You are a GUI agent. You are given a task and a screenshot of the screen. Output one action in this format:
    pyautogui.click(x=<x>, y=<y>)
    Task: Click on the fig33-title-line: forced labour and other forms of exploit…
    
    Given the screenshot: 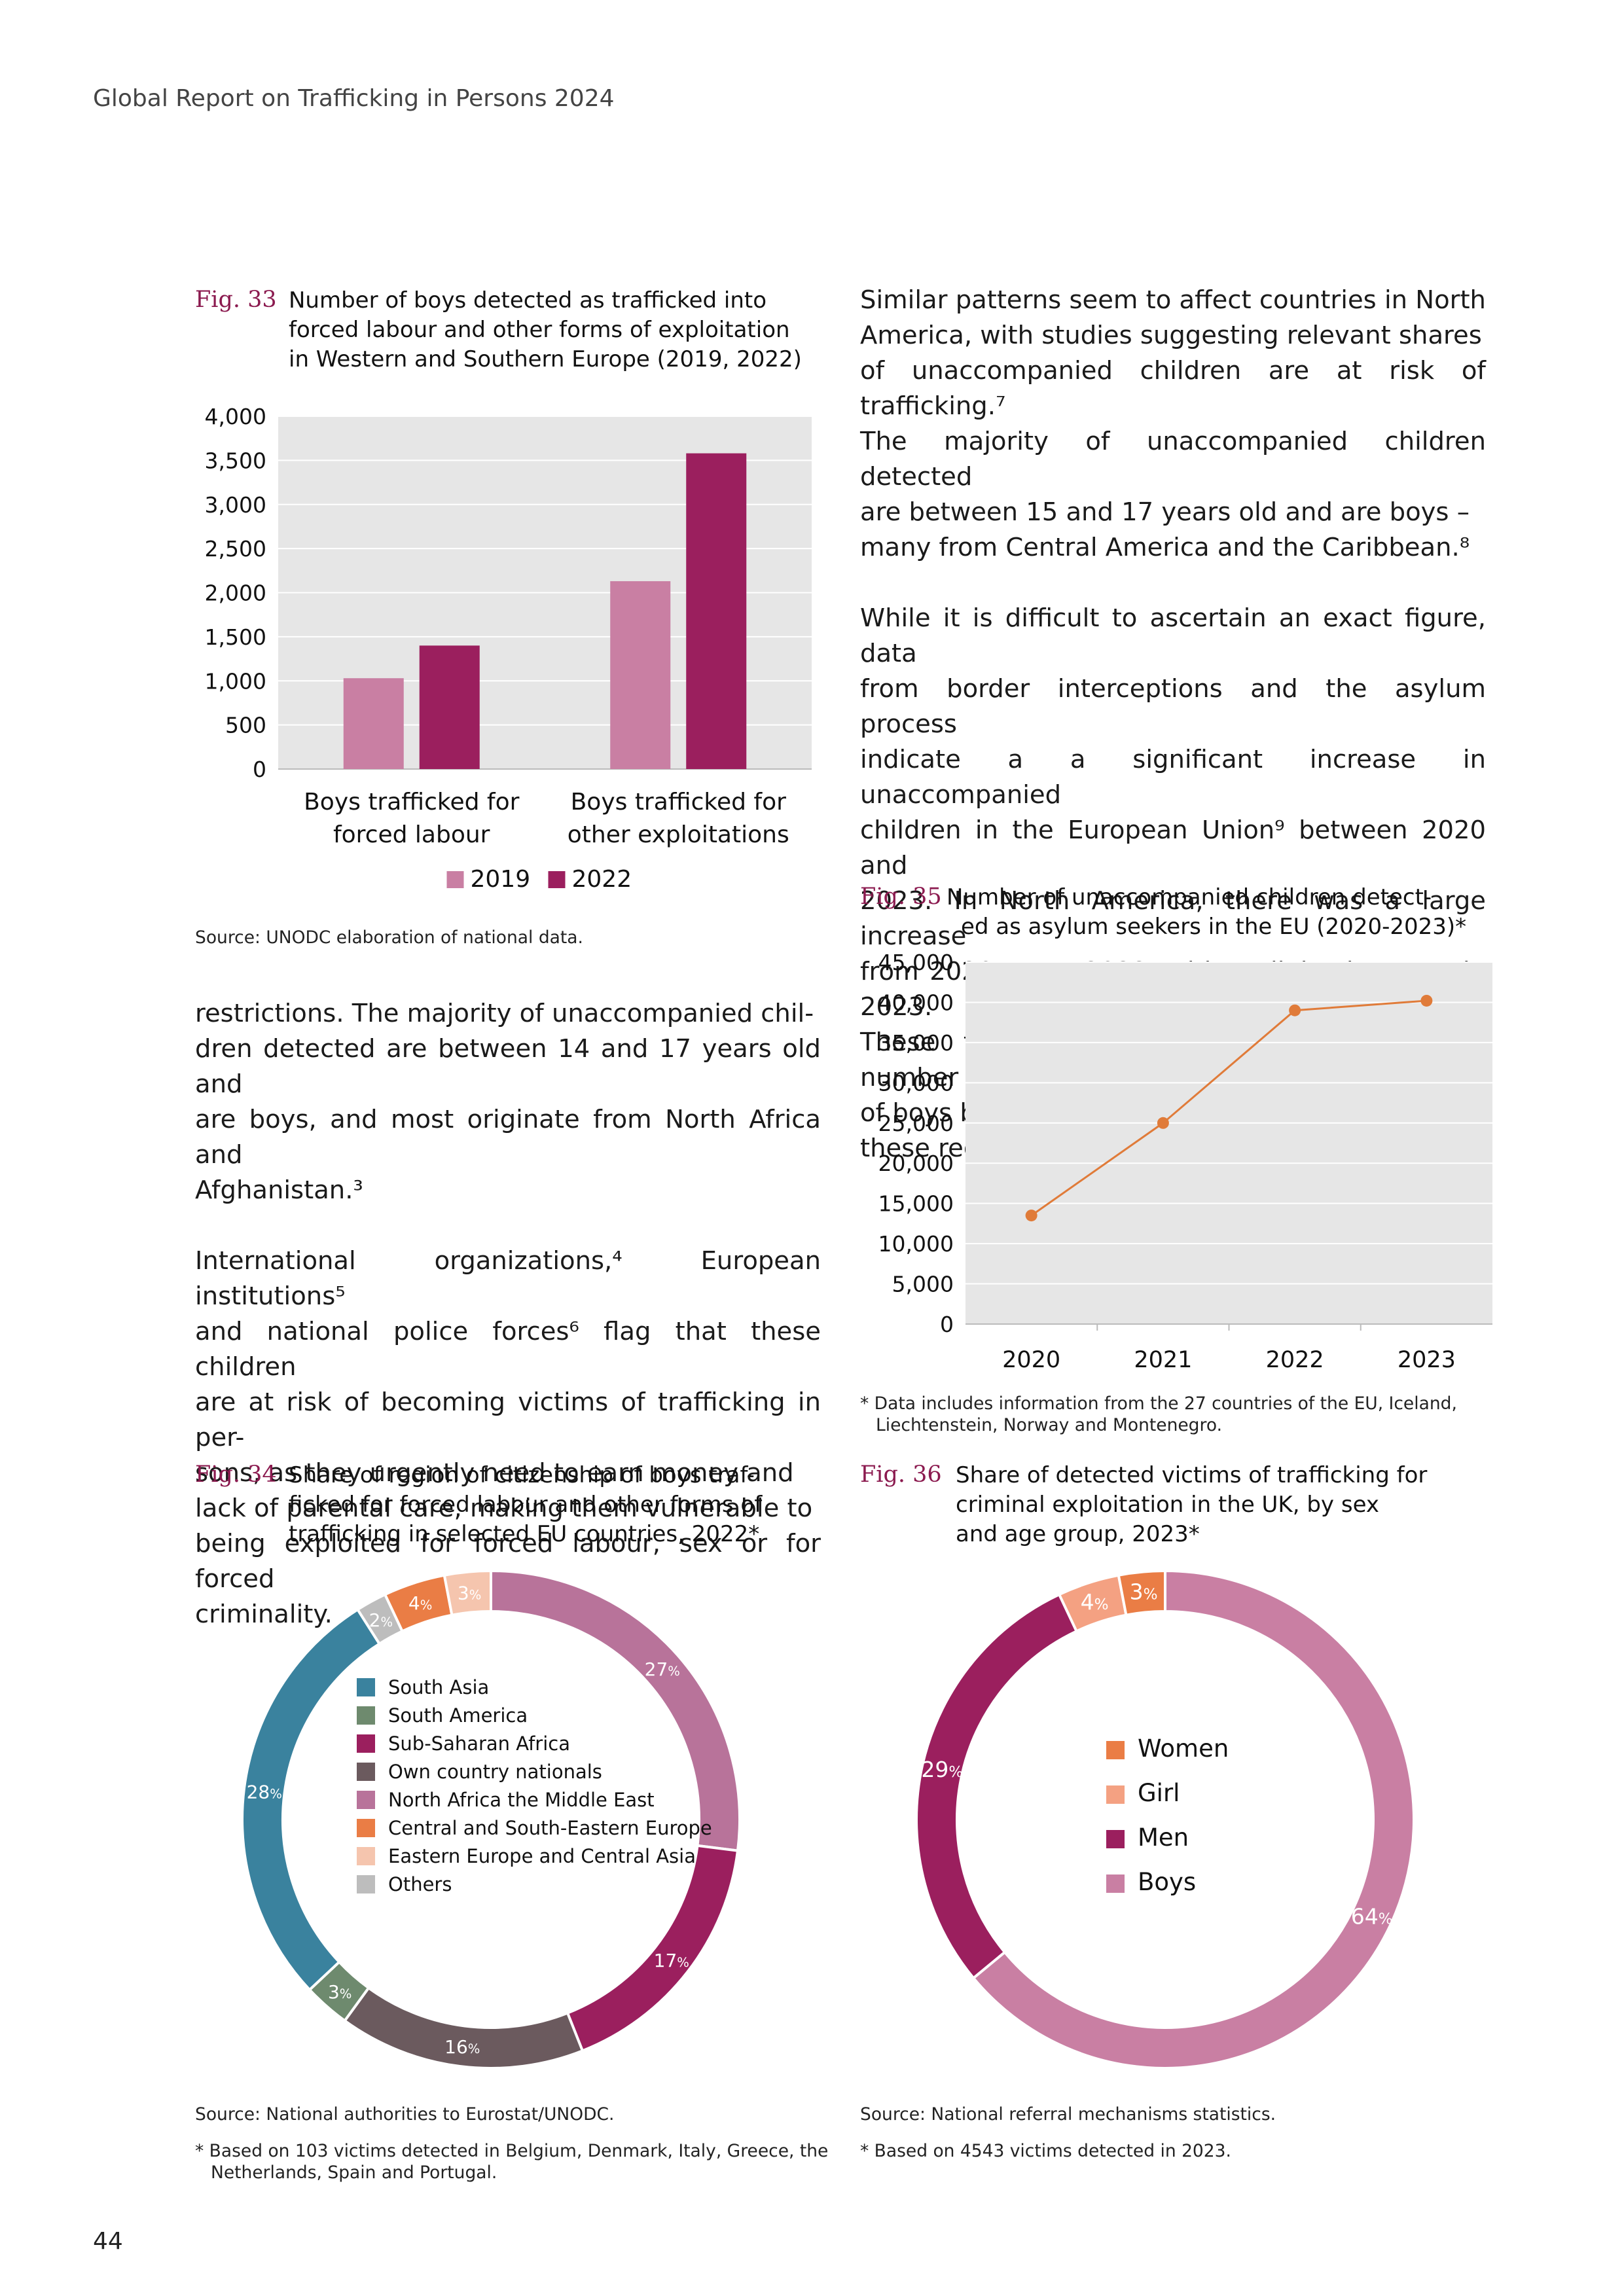 What is the action you would take?
    pyautogui.click(x=539, y=330)
    